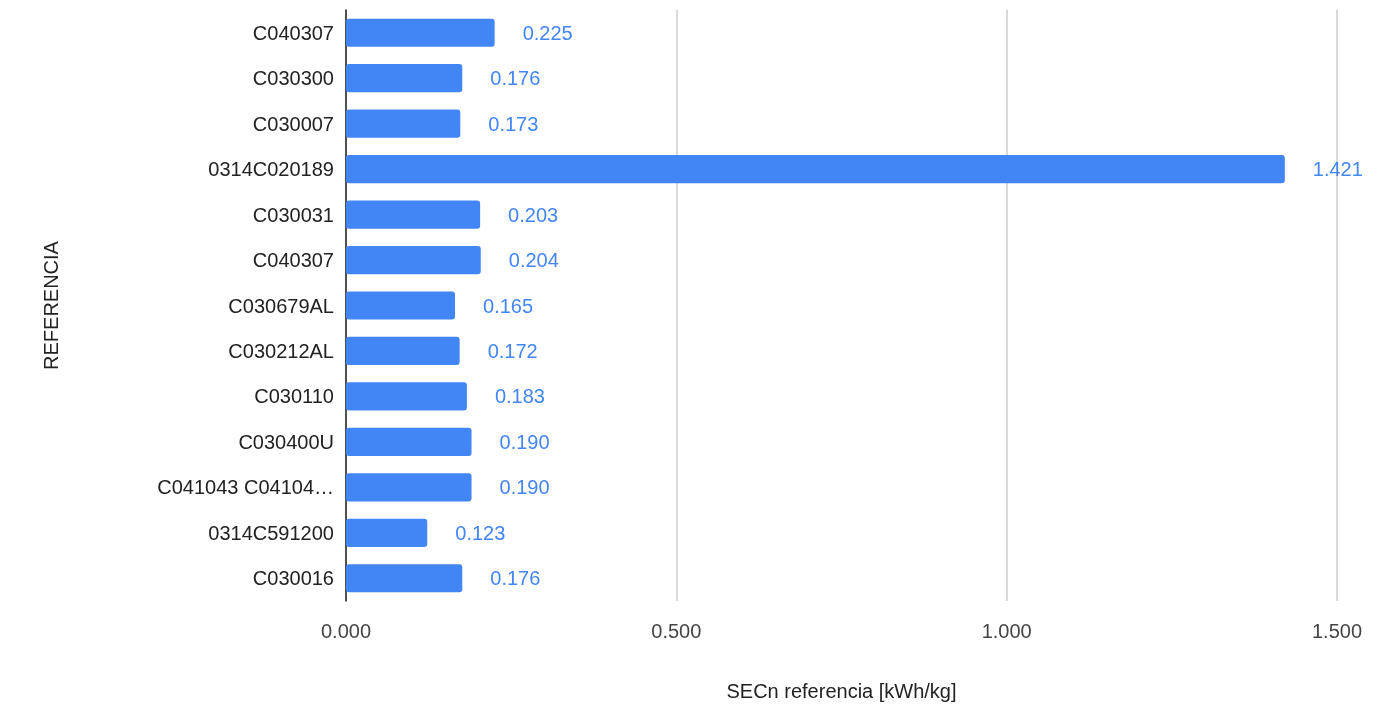  Describe the element at coordinates (512, 350) in the screenshot. I see `data-label: 0.172` at that location.